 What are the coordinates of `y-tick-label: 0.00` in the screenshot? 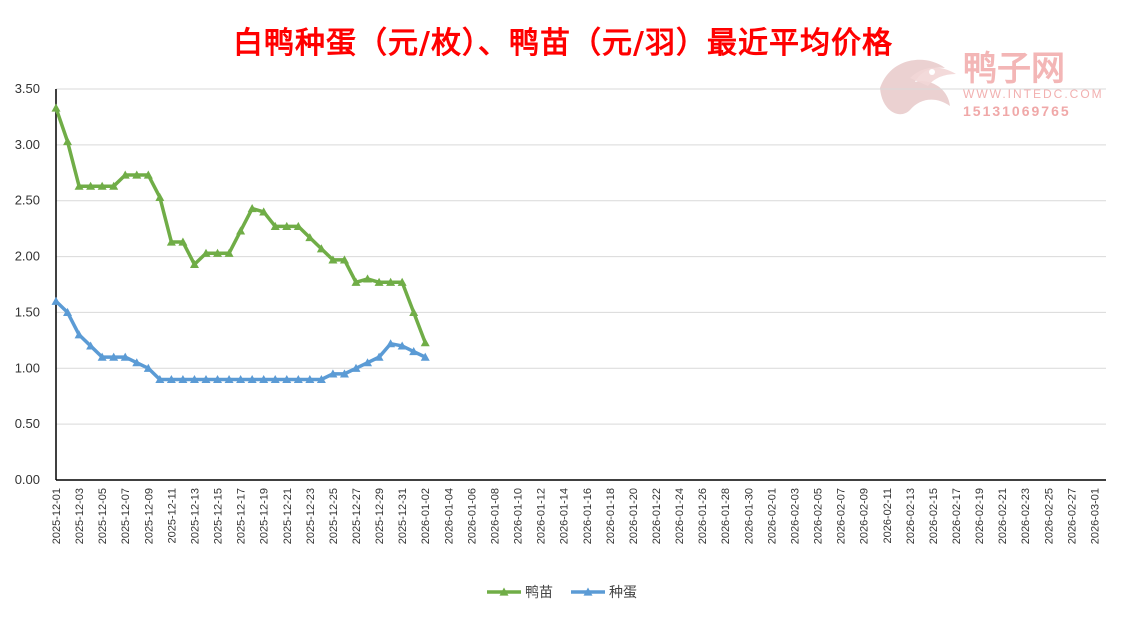 It's located at (27, 479).